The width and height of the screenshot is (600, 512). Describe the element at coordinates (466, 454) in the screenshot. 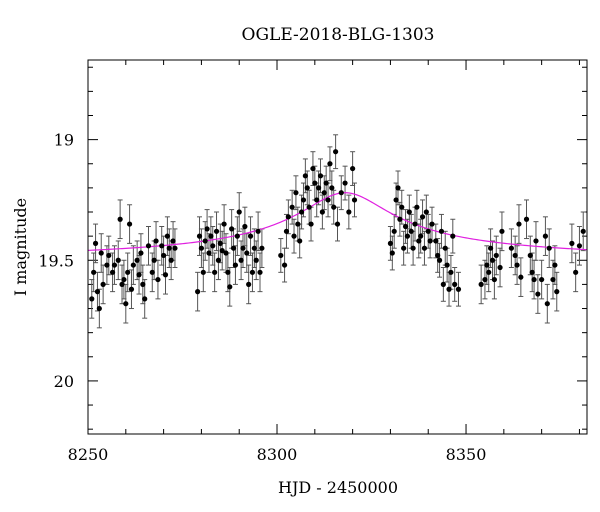

I see `x-tick-label: 8350` at that location.